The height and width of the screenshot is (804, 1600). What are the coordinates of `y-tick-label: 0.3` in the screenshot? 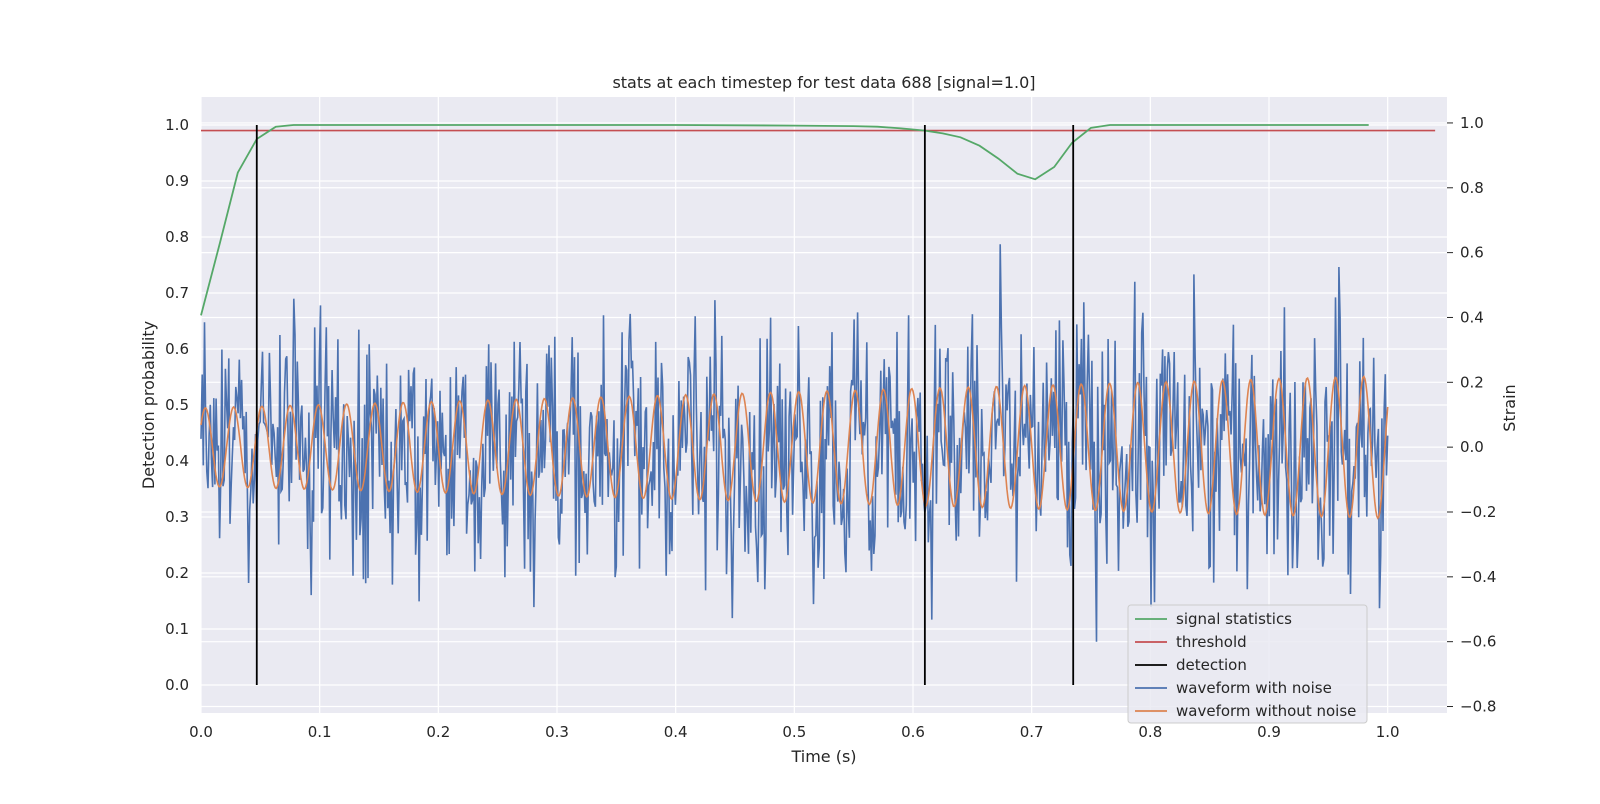 It's located at (177, 517).